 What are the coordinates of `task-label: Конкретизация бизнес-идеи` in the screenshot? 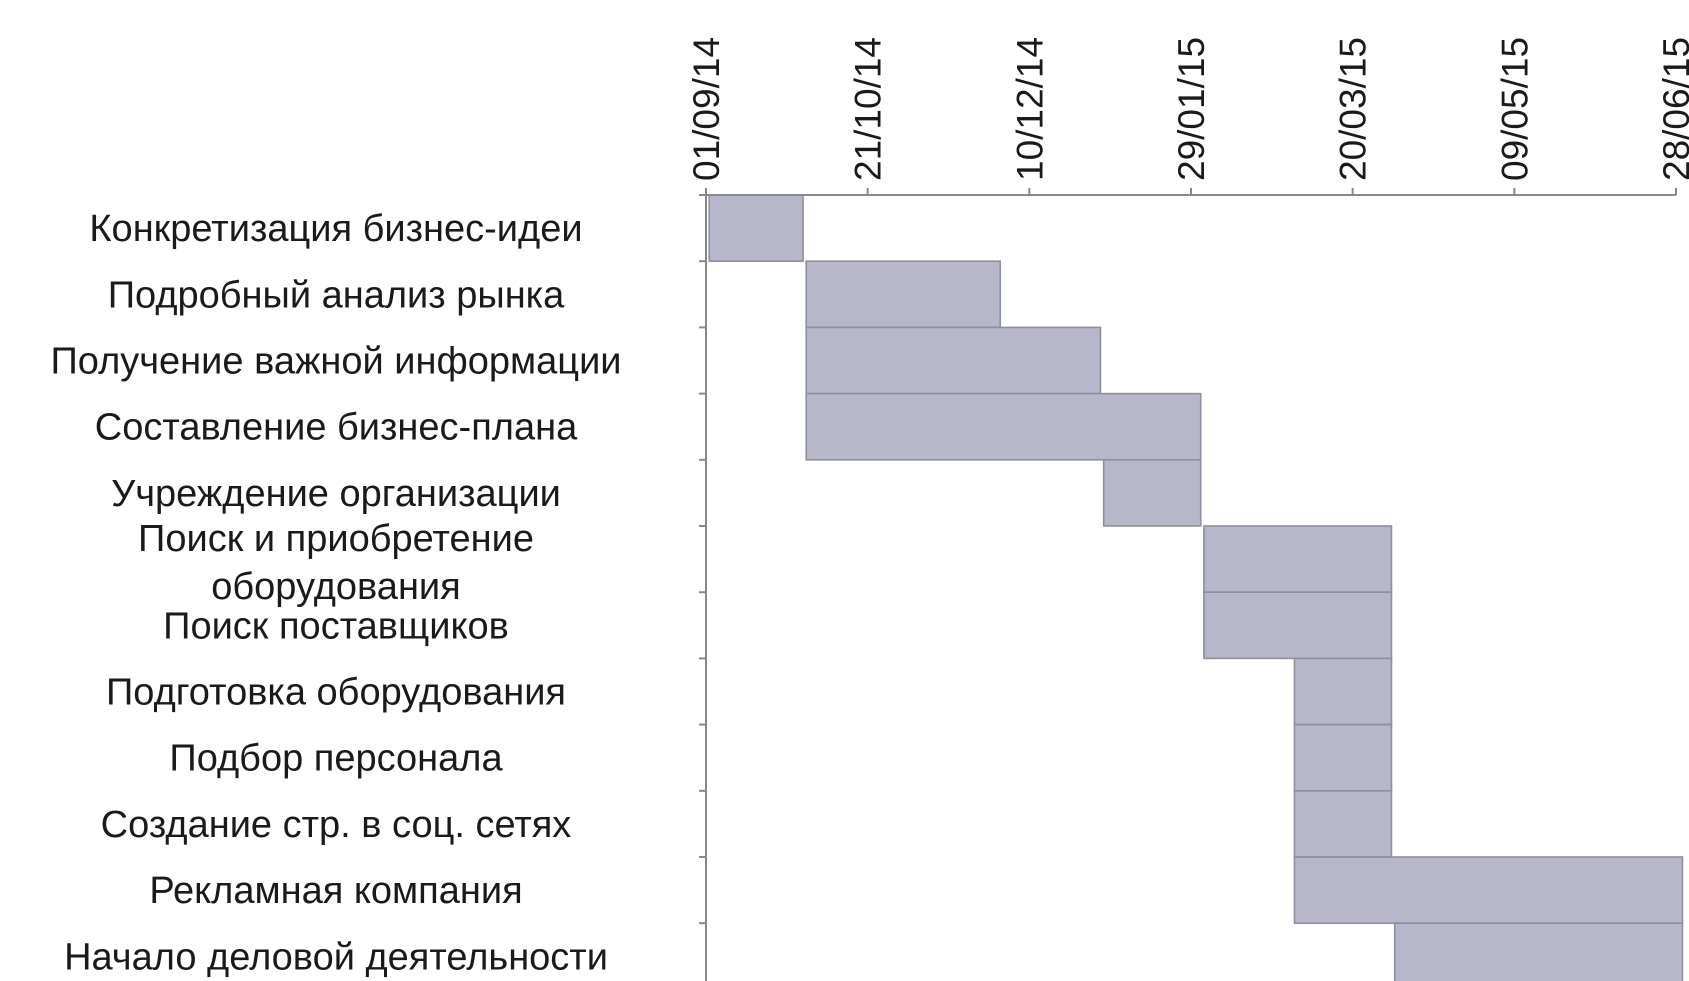 It's located at (335, 229).